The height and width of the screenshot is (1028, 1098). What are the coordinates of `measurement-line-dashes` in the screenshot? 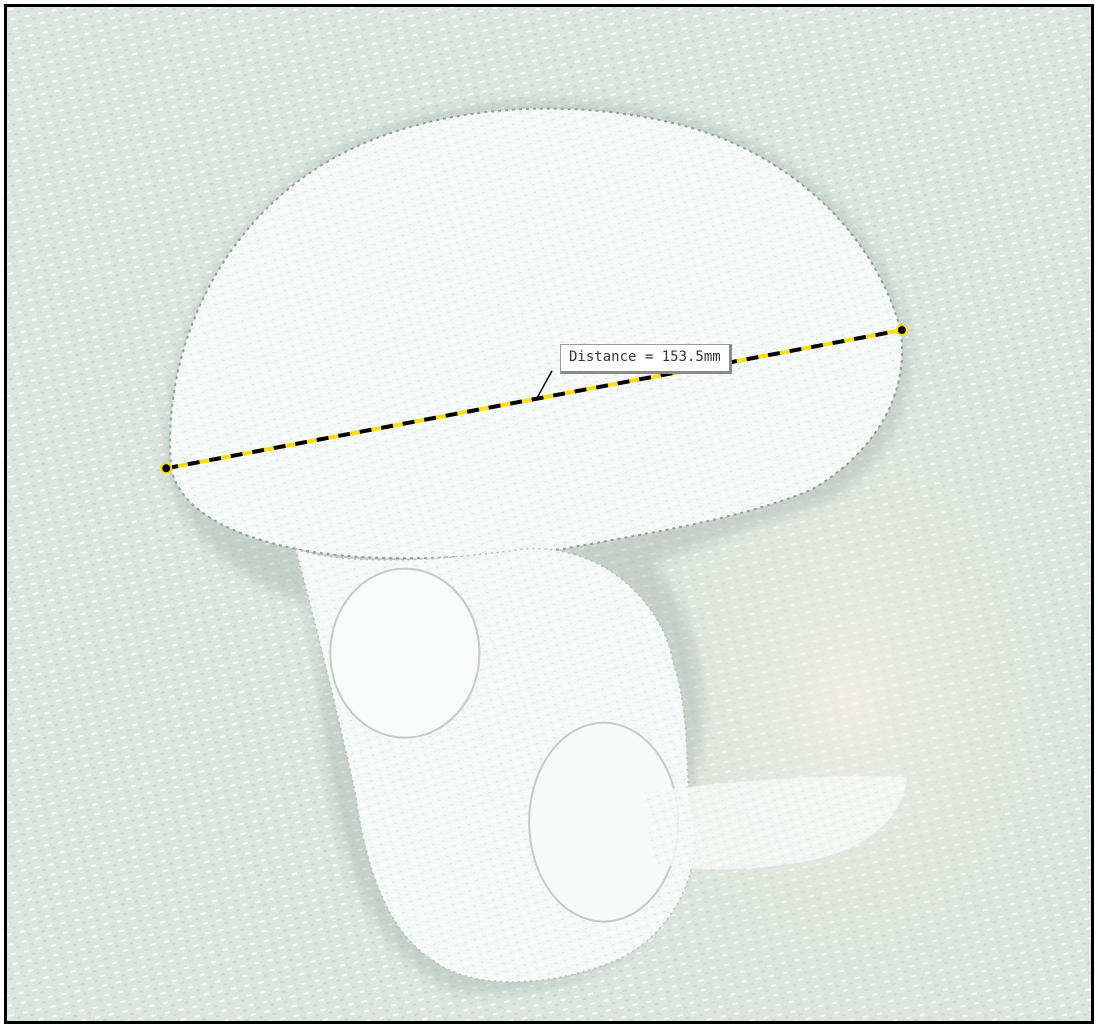 It's located at (534, 399).